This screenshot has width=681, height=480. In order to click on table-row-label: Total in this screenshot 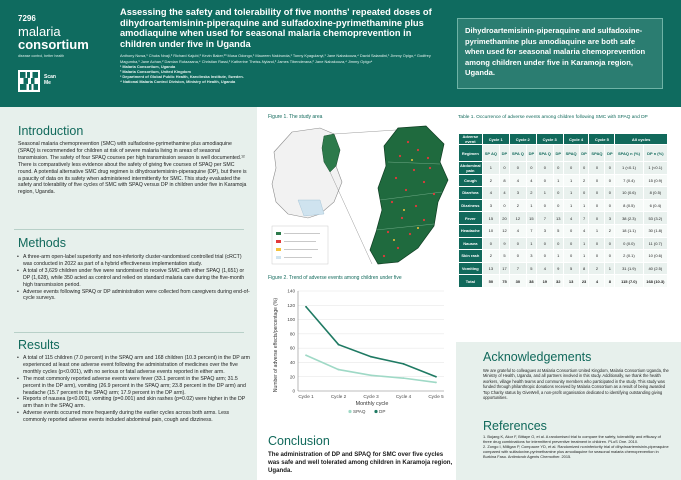, I will do `click(470, 281)`.